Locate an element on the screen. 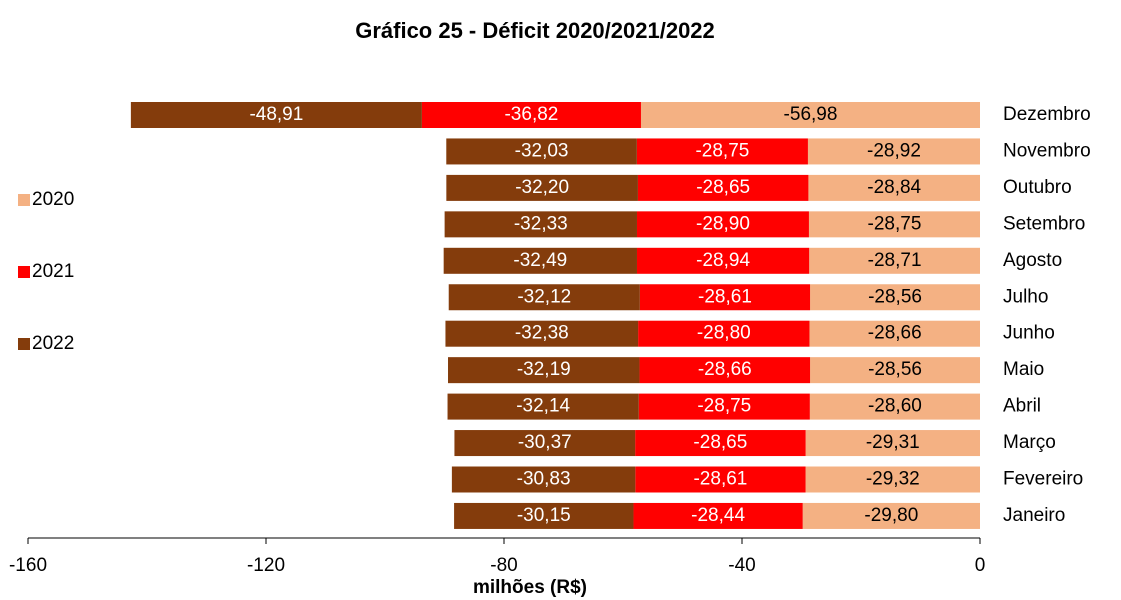  value-label: -56,98 is located at coordinates (811, 114).